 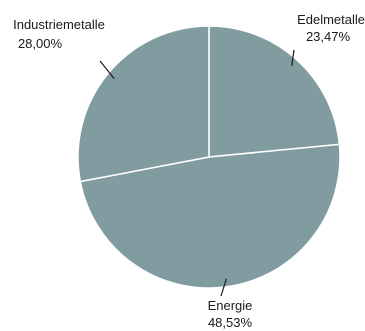 What do you see at coordinates (59, 24) in the screenshot?
I see `slice-label-industriemetalle: Industriemetalle` at bounding box center [59, 24].